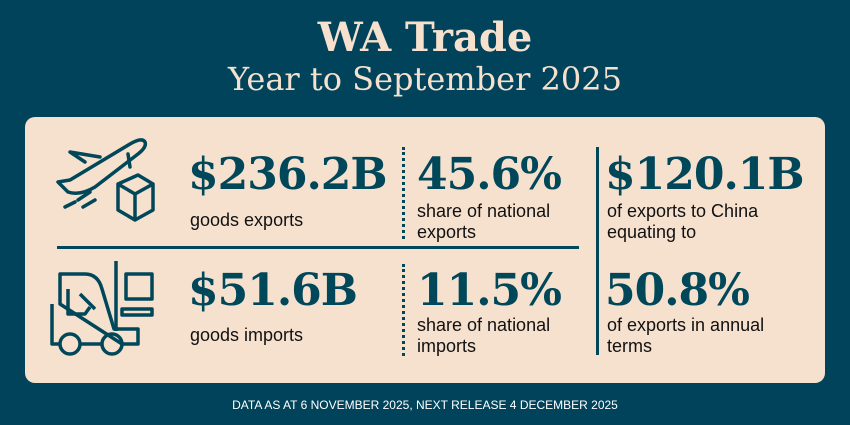 The width and height of the screenshot is (850, 425). What do you see at coordinates (273, 290) in the screenshot?
I see `imports-value: $51.6B` at bounding box center [273, 290].